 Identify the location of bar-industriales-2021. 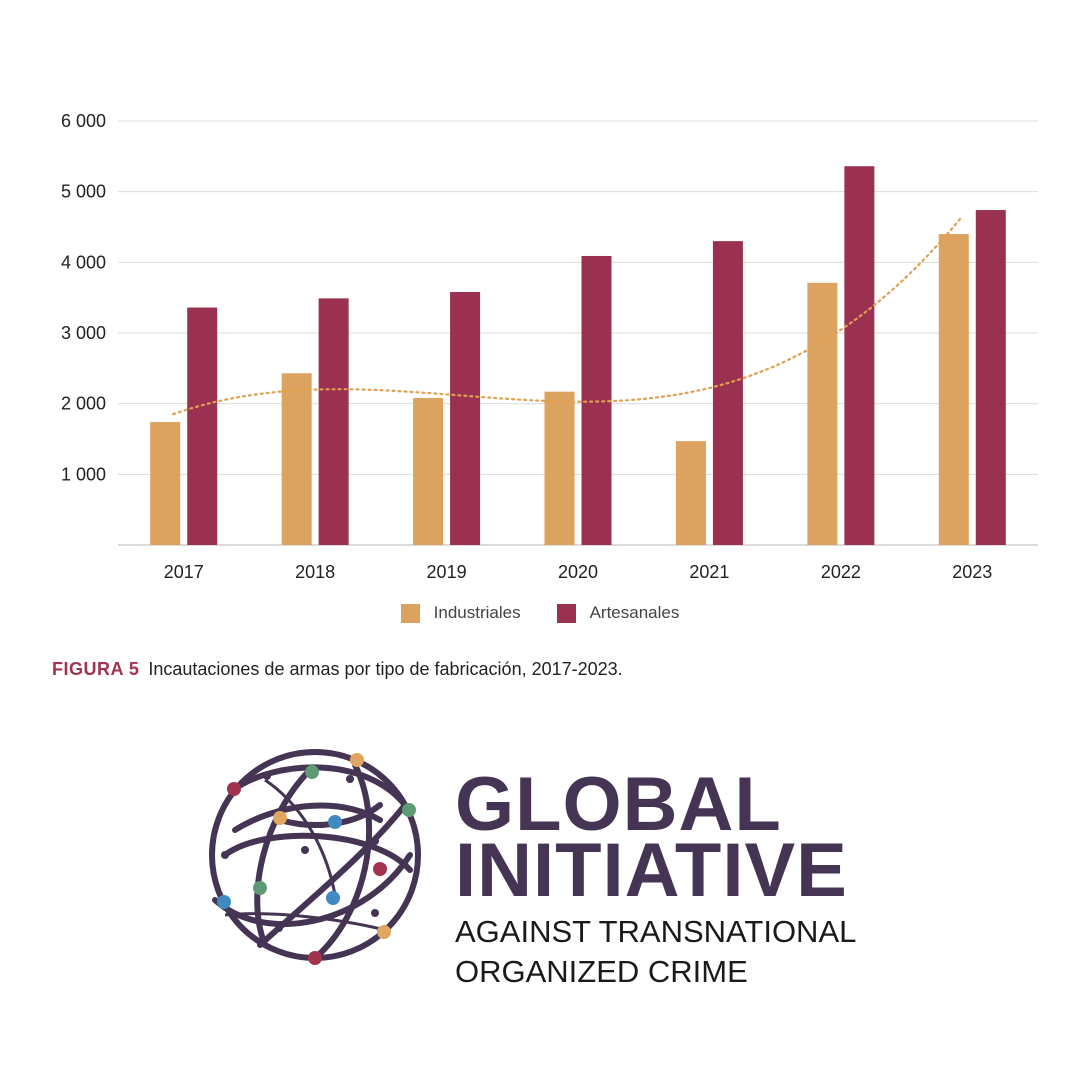
(690, 493).